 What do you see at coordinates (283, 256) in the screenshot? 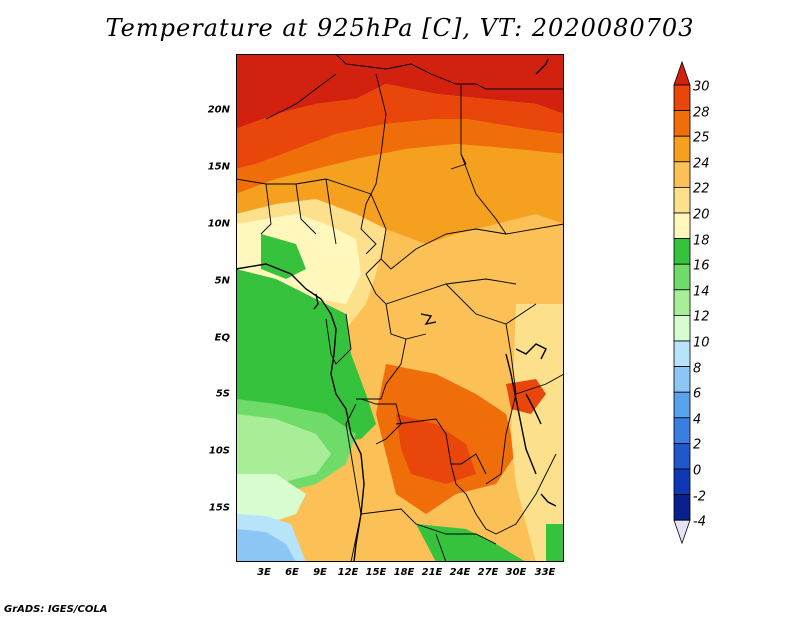
I see `field-16a` at bounding box center [283, 256].